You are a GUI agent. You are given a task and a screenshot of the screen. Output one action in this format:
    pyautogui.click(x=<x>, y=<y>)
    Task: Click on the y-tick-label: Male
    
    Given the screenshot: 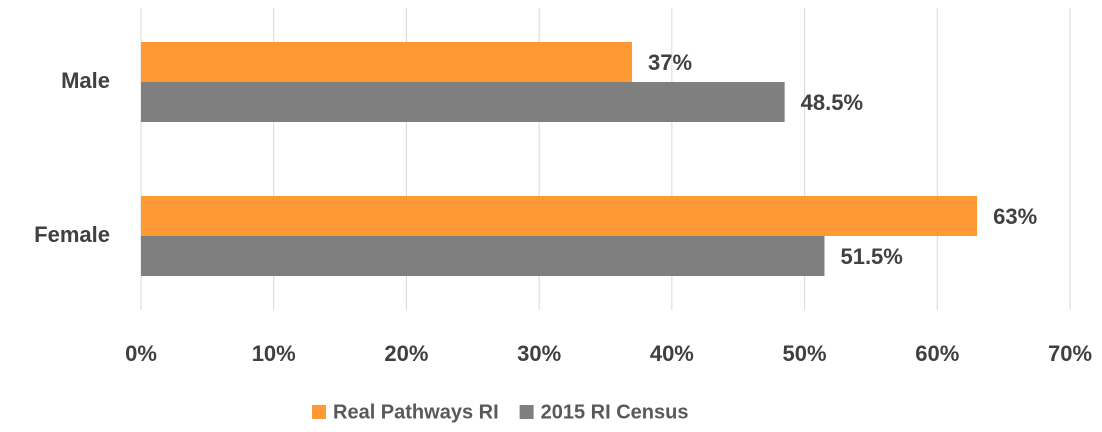 What is the action you would take?
    pyautogui.click(x=85, y=80)
    